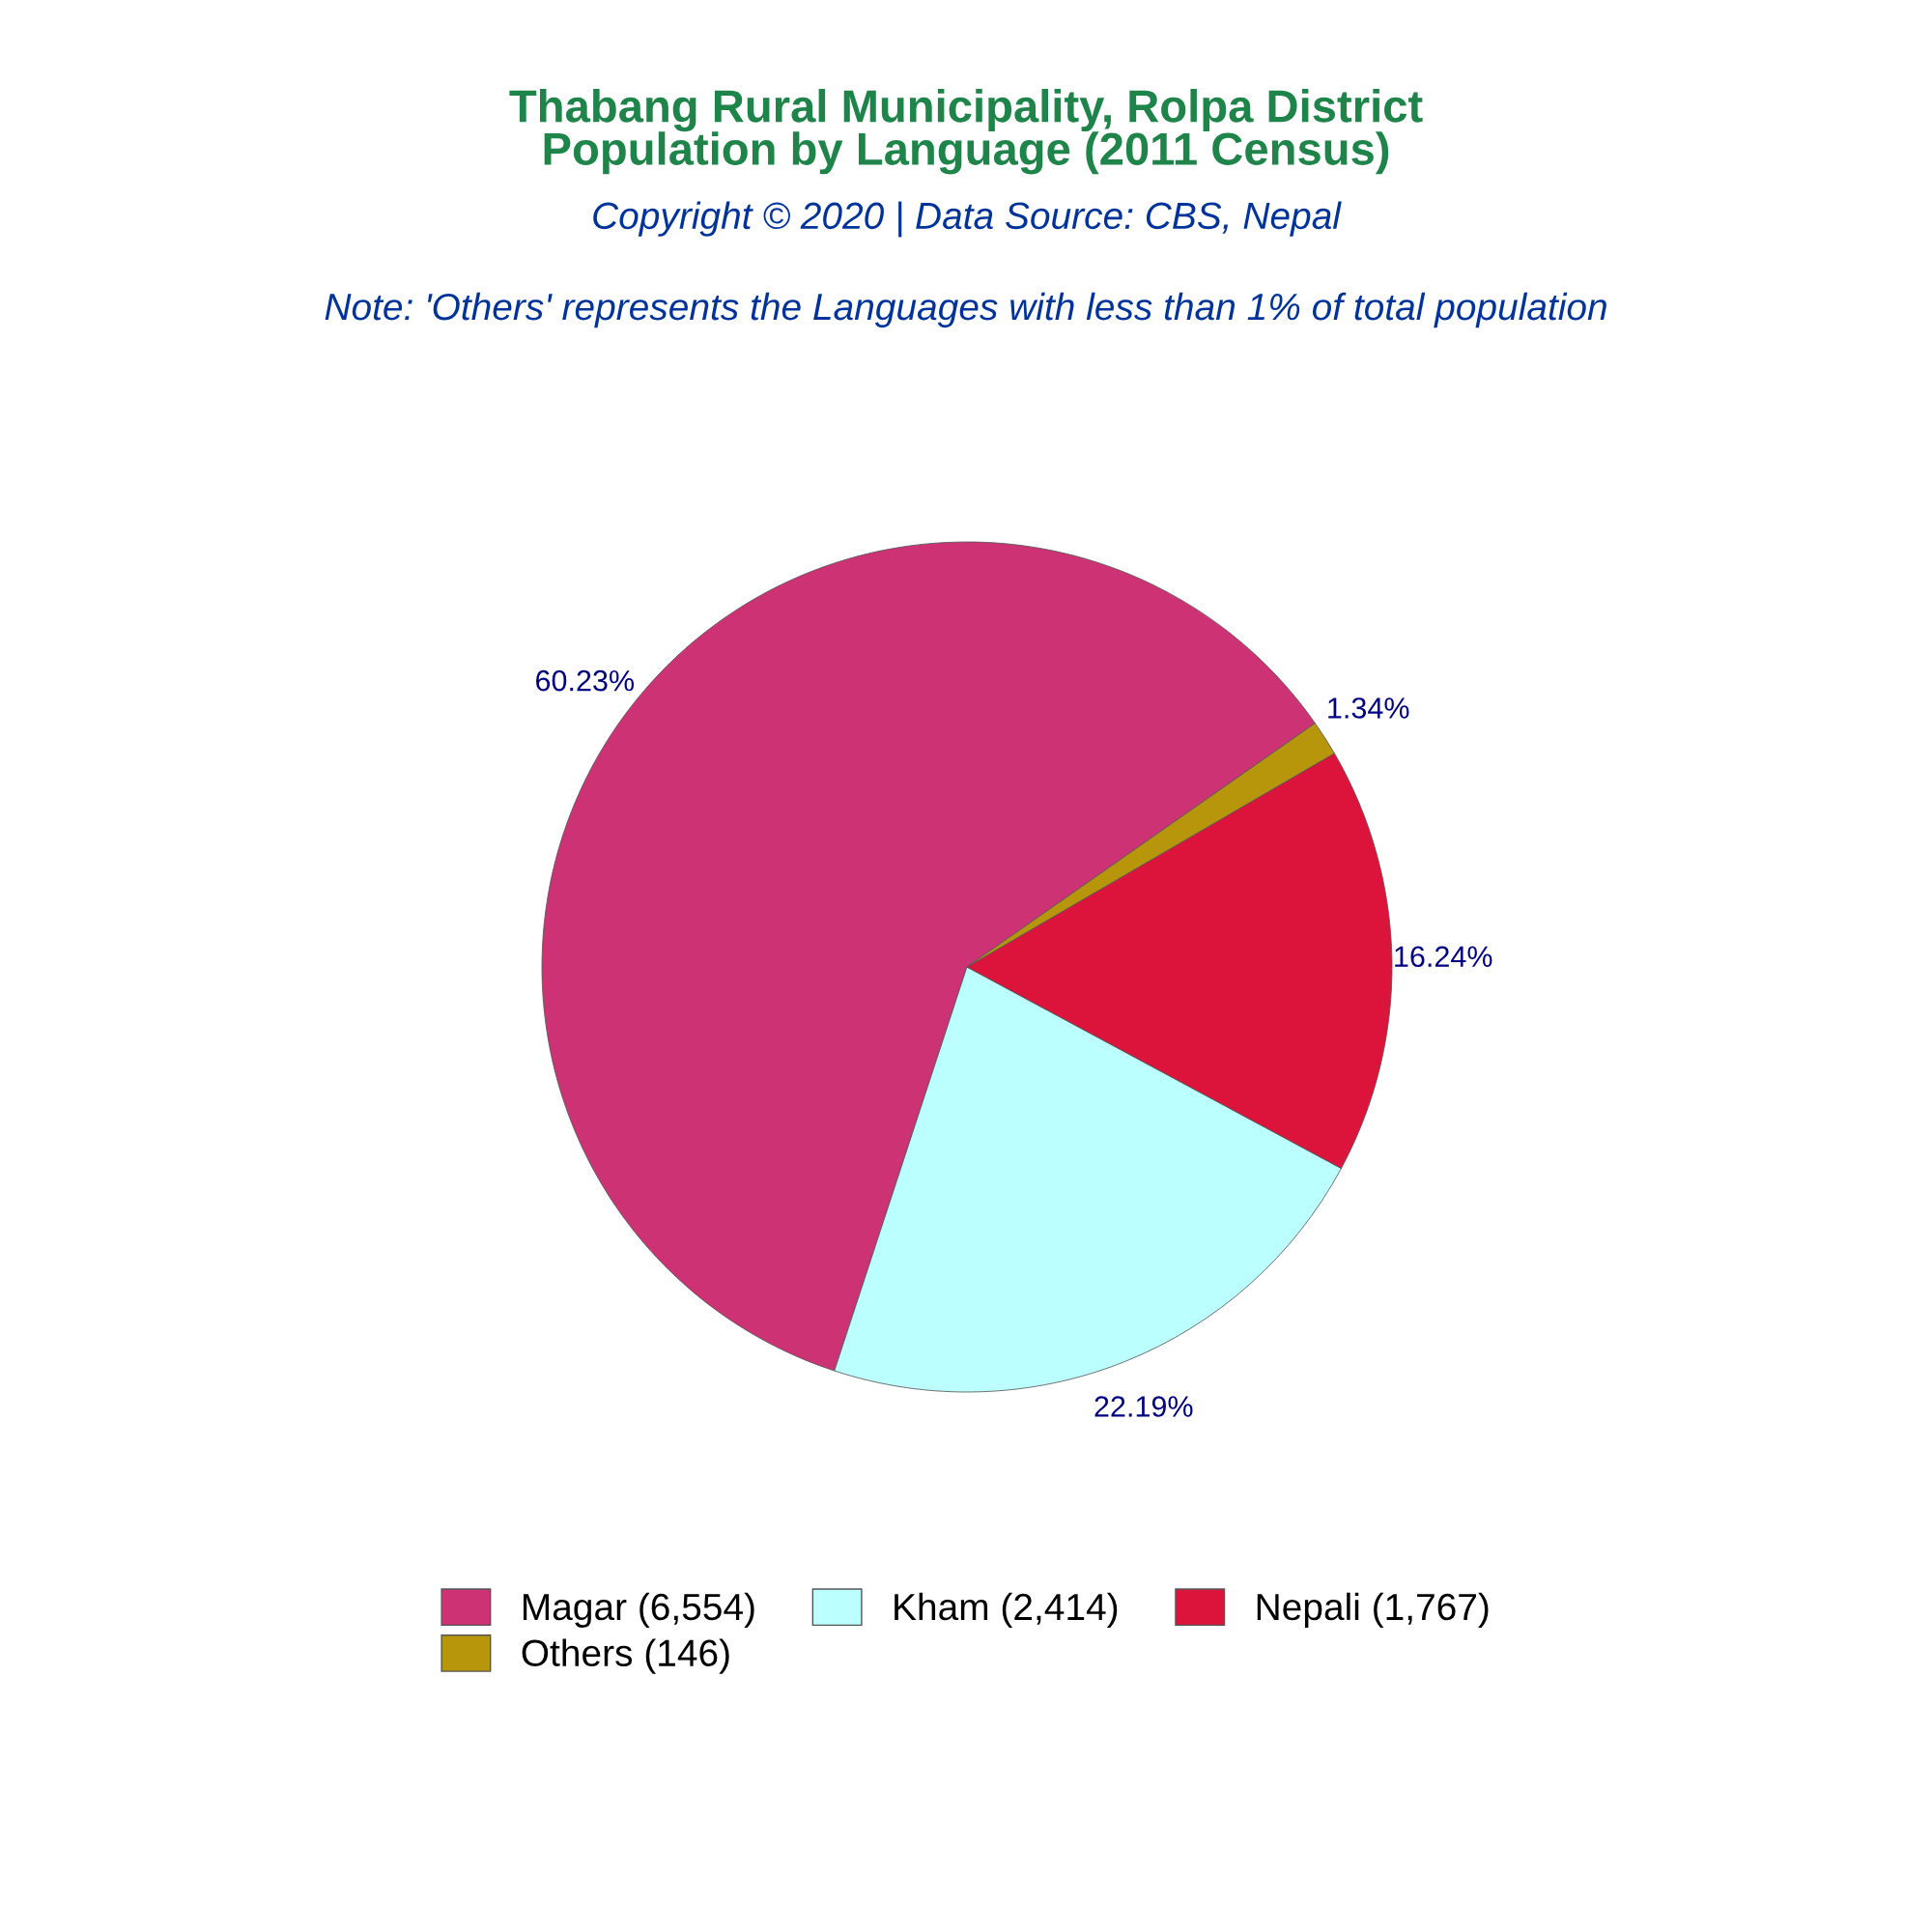  What do you see at coordinates (1373, 1610) in the screenshot?
I see `legend-label: Nepali (1,767)` at bounding box center [1373, 1610].